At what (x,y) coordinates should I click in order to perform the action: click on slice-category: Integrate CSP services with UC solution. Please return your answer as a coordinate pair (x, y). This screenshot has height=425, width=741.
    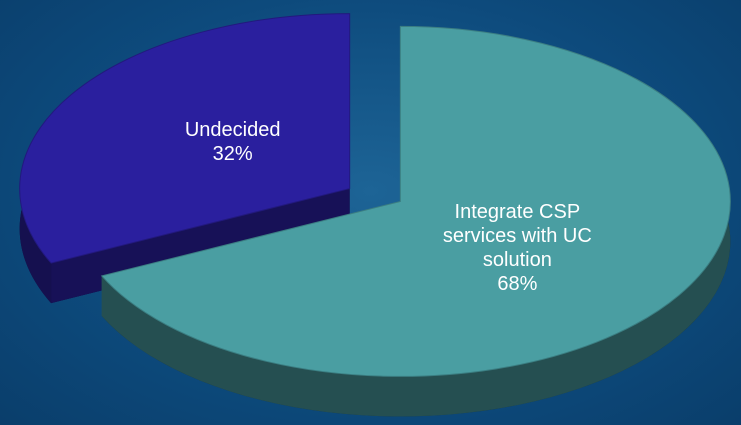
    Looking at the image, I should click on (517, 236).